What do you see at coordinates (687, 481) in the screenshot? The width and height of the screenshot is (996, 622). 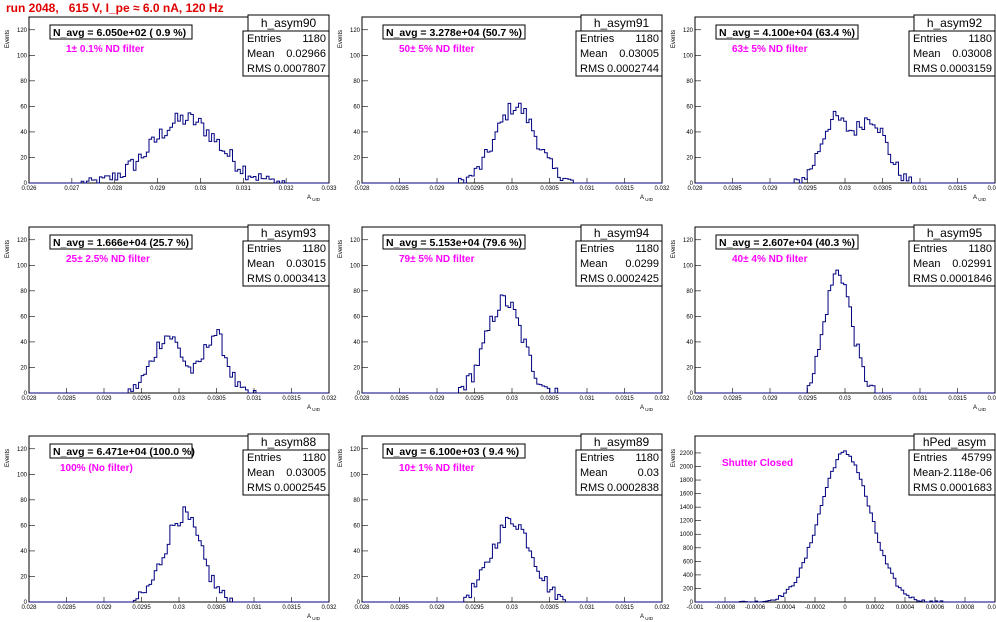 I see `y-tick-label: 1800` at bounding box center [687, 481].